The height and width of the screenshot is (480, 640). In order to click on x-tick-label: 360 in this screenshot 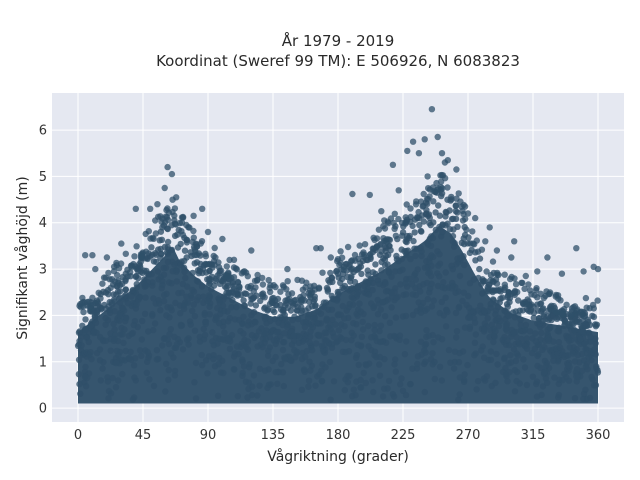, I will do `click(598, 435)`.